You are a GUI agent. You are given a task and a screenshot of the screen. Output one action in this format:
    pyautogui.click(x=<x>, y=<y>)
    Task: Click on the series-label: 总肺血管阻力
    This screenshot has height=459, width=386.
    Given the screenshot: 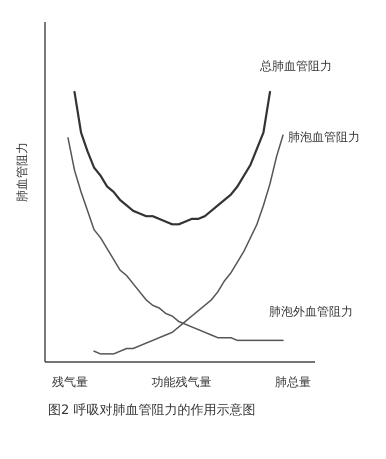 What is the action you would take?
    pyautogui.click(x=295, y=66)
    